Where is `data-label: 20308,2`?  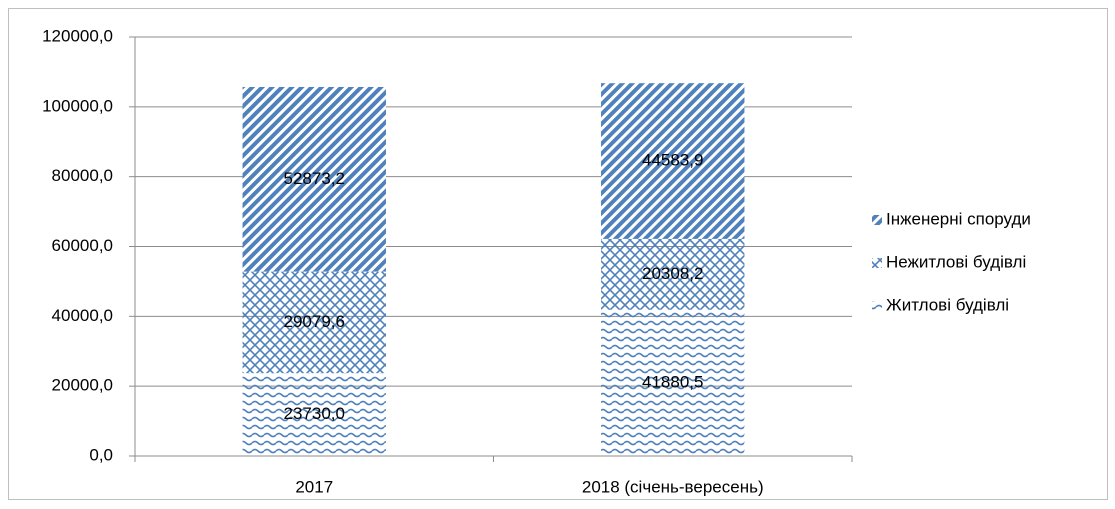
data-label: 20308,2 is located at coordinates (672, 273).